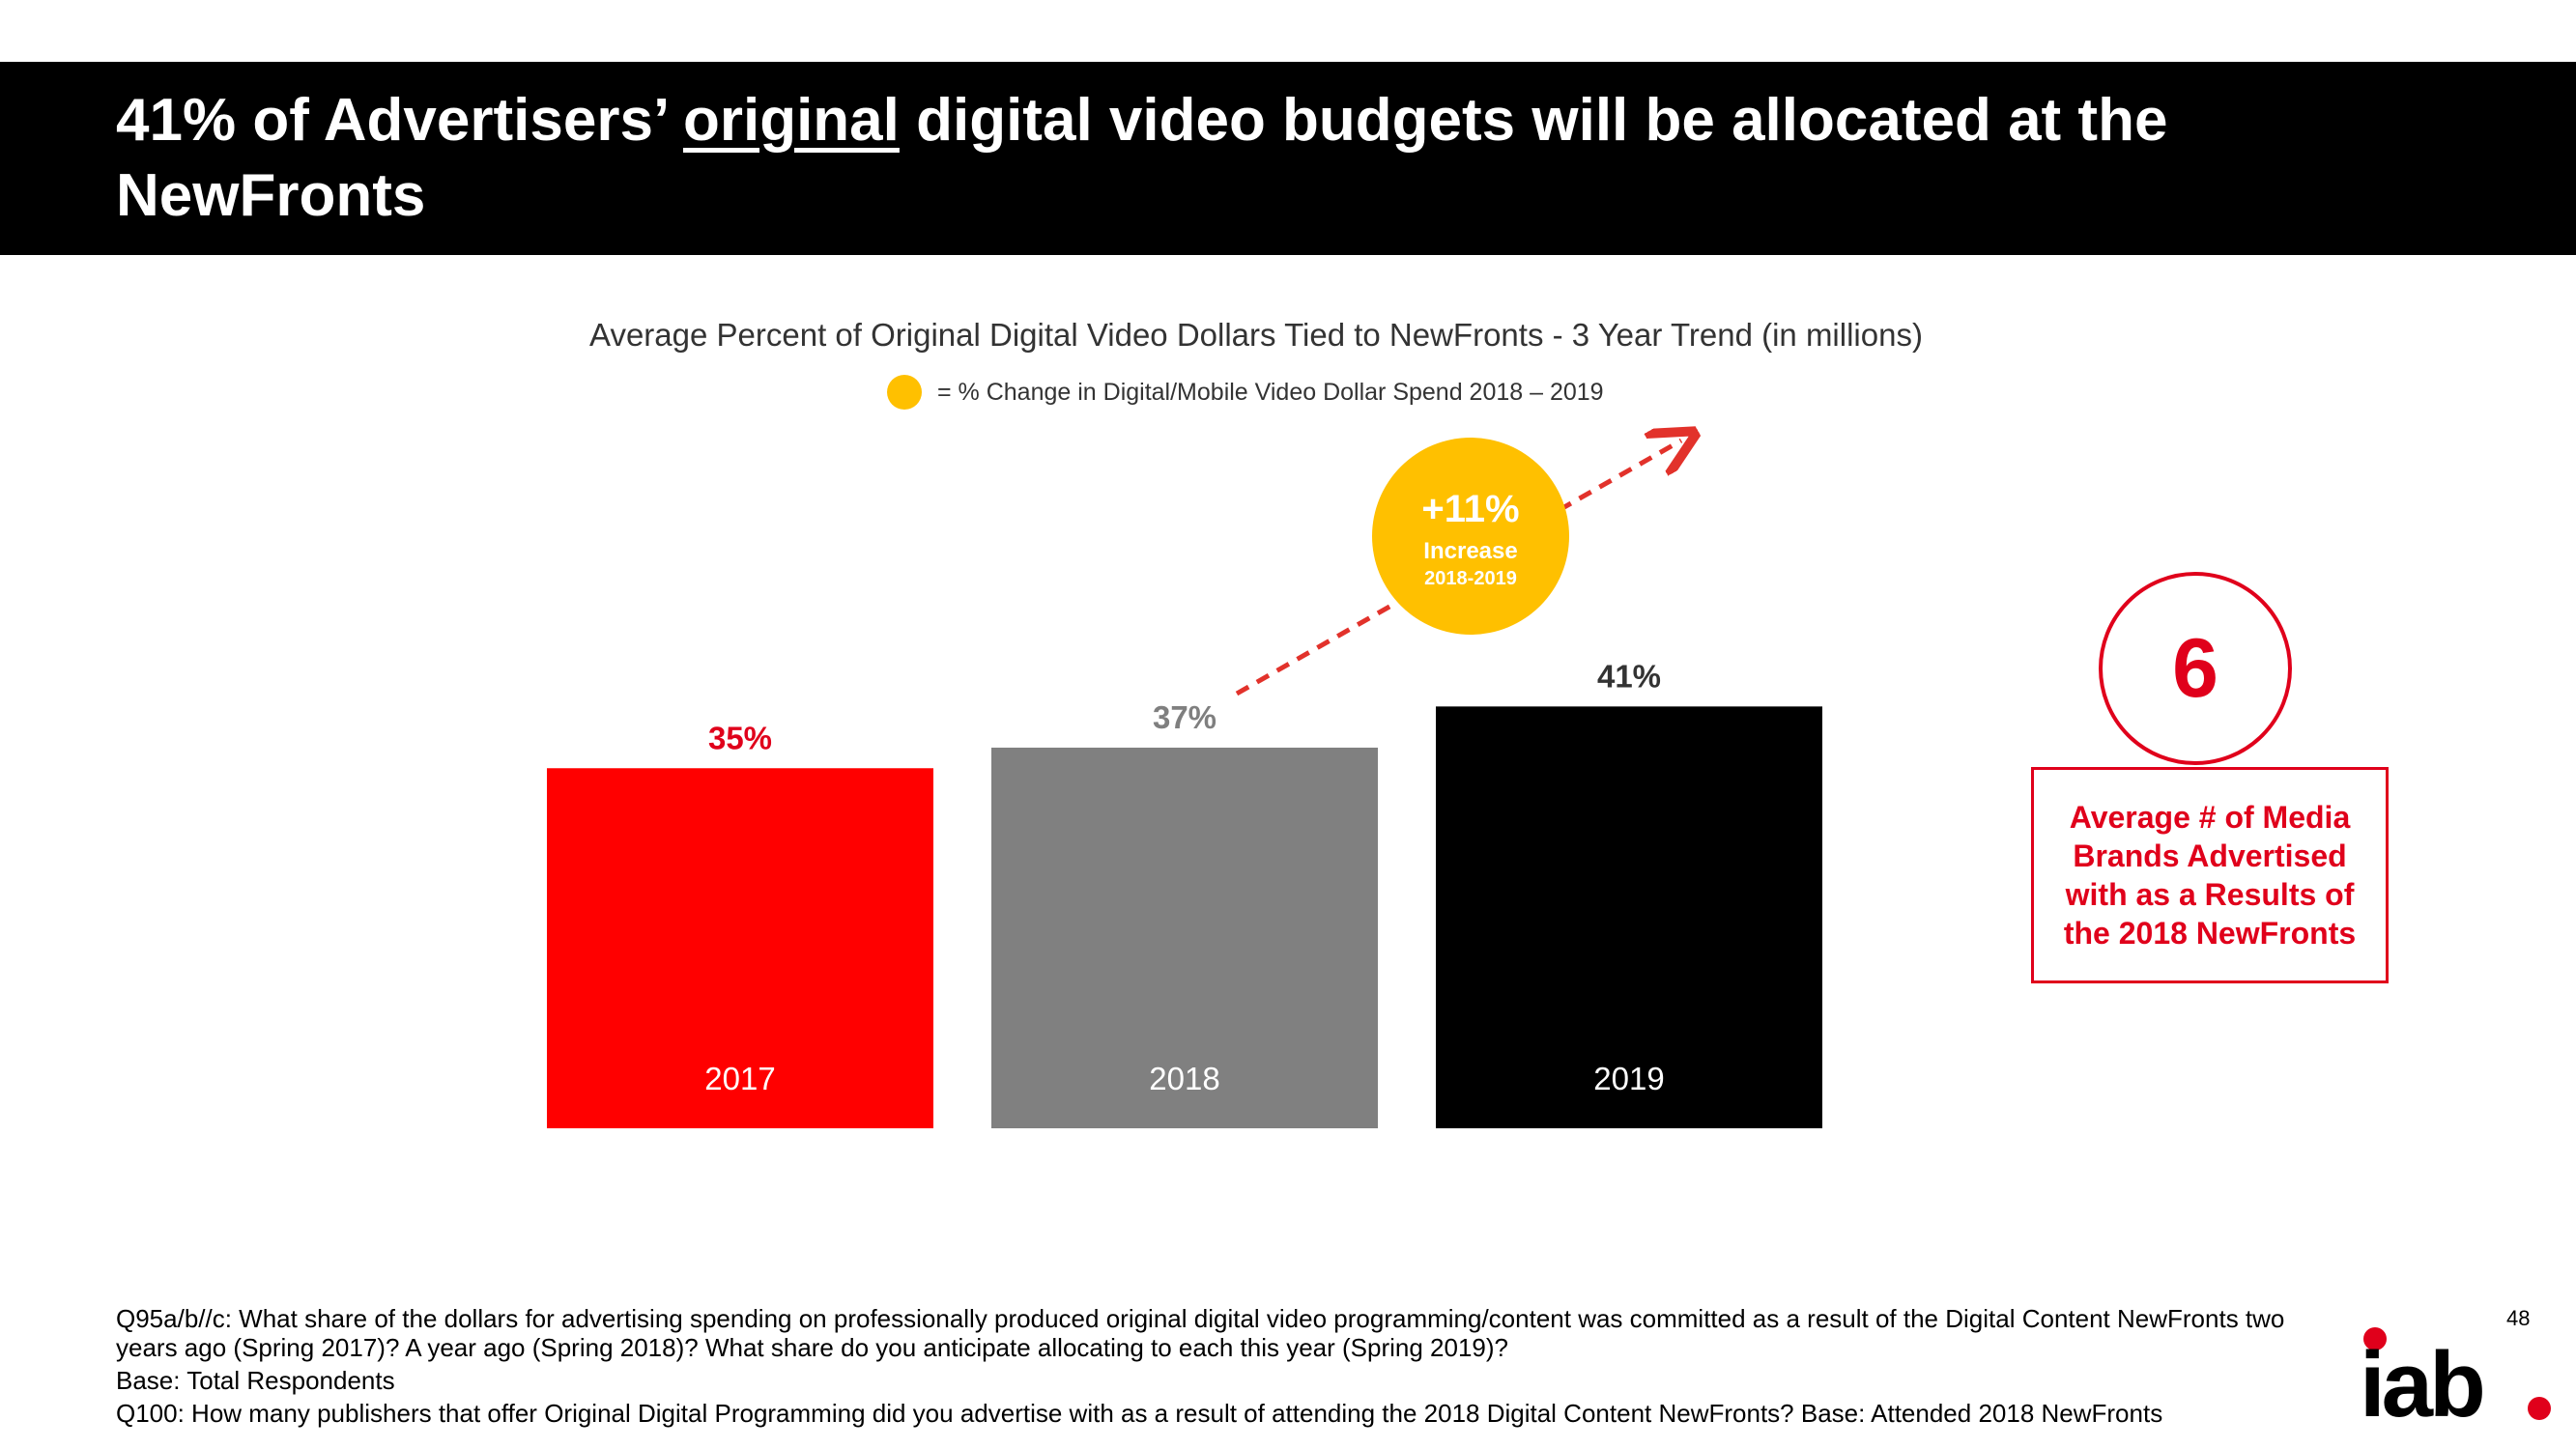 This screenshot has width=2576, height=1449. I want to click on category-label-2017: 2017, so click(740, 1078).